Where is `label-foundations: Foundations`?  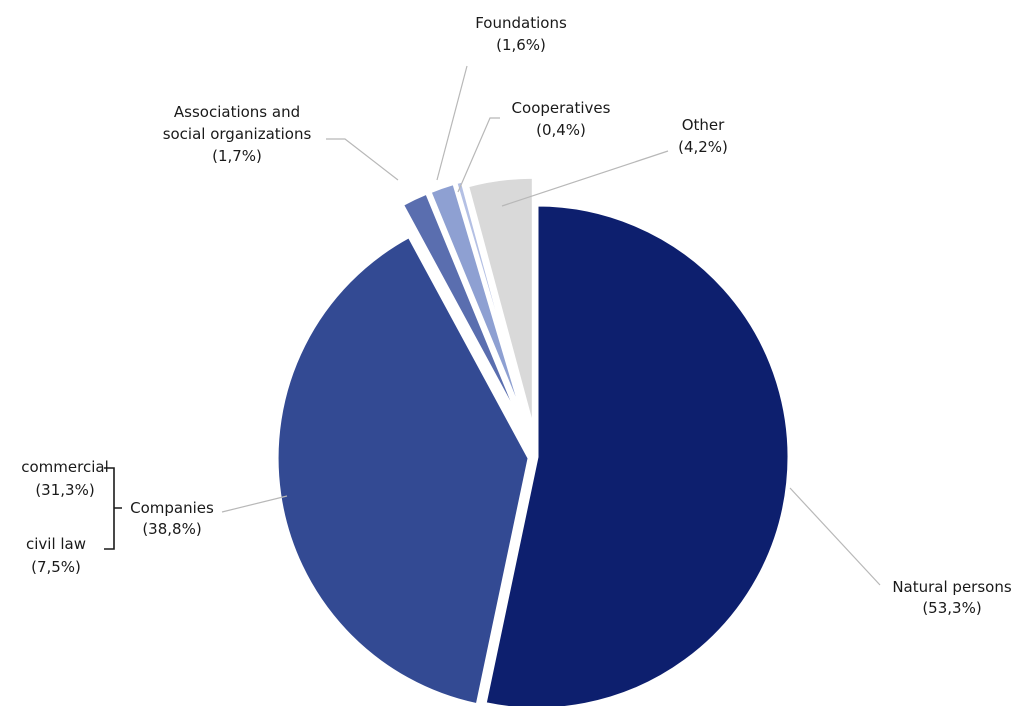 label-foundations: Foundations is located at coordinates (521, 23).